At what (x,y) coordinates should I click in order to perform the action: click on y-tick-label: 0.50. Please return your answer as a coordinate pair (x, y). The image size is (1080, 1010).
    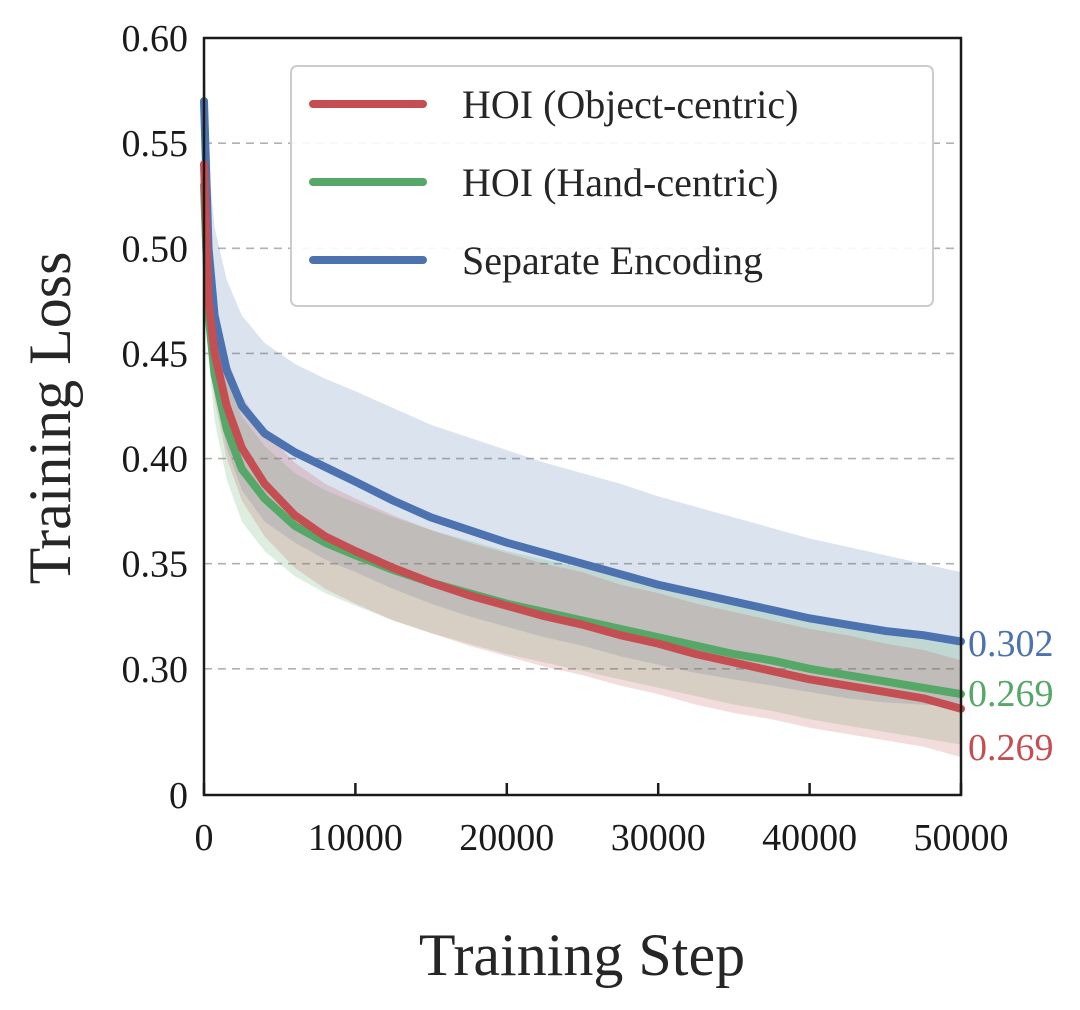
    Looking at the image, I should click on (155, 249).